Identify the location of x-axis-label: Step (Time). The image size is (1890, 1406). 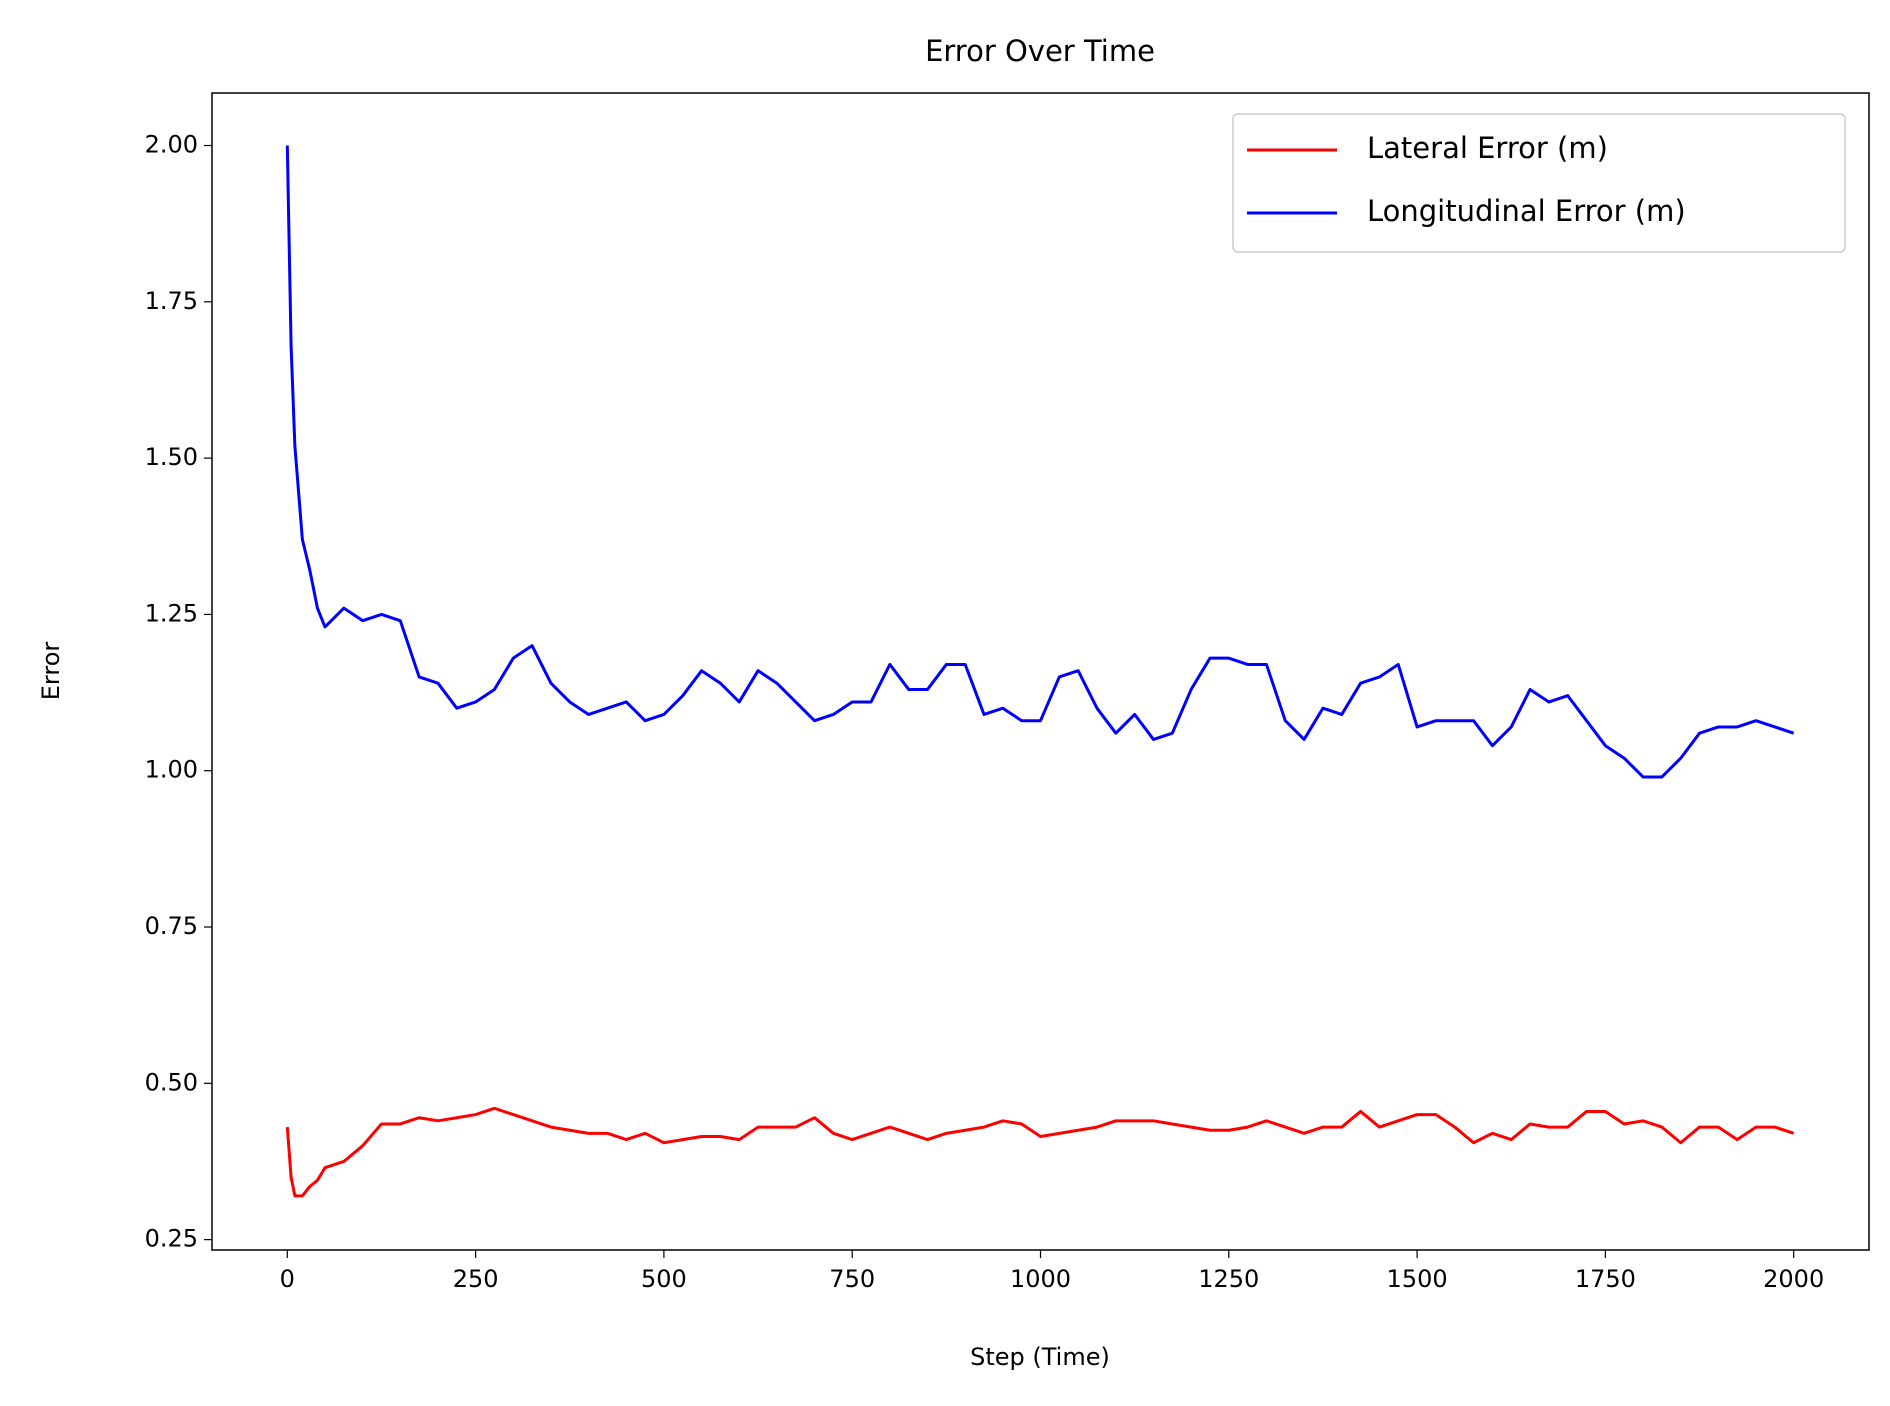
(1040, 1357).